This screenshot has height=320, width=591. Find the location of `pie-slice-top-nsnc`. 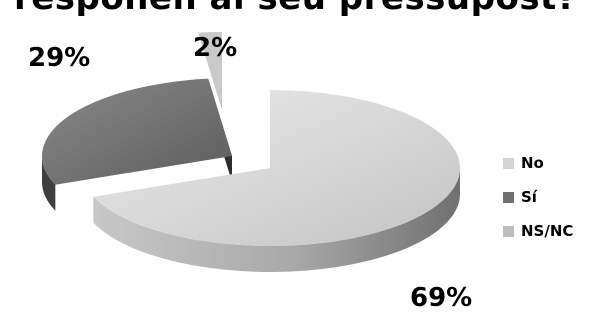

pie-slice-top-nsnc is located at coordinates (210, 71).